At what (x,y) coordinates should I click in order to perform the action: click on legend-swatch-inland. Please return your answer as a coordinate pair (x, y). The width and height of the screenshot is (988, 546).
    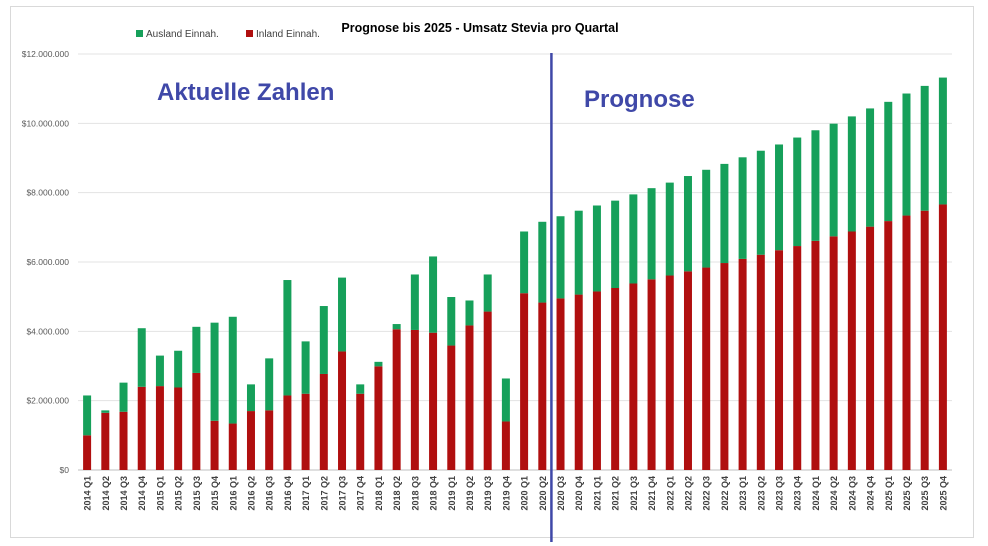
    Looking at the image, I should click on (249, 33).